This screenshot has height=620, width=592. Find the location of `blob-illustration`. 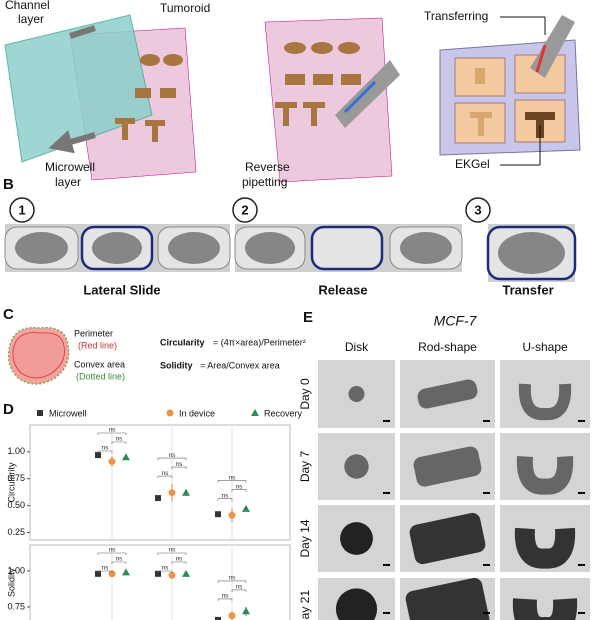

blob-illustration is located at coordinates (38, 355).